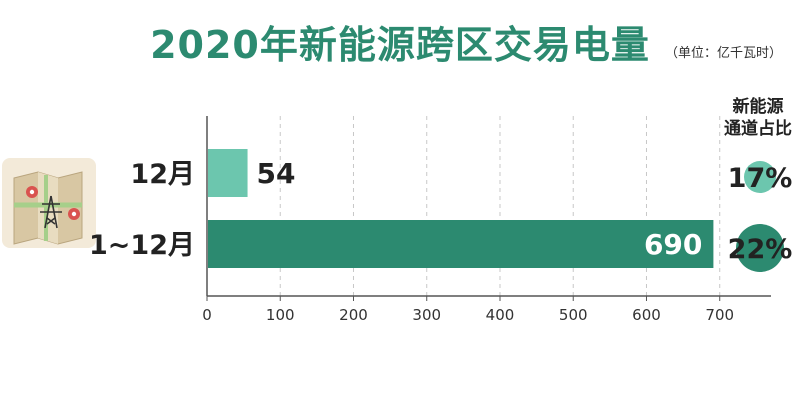 This screenshot has height=400, width=800. I want to click on x-tick-label: 0, so click(207, 315).